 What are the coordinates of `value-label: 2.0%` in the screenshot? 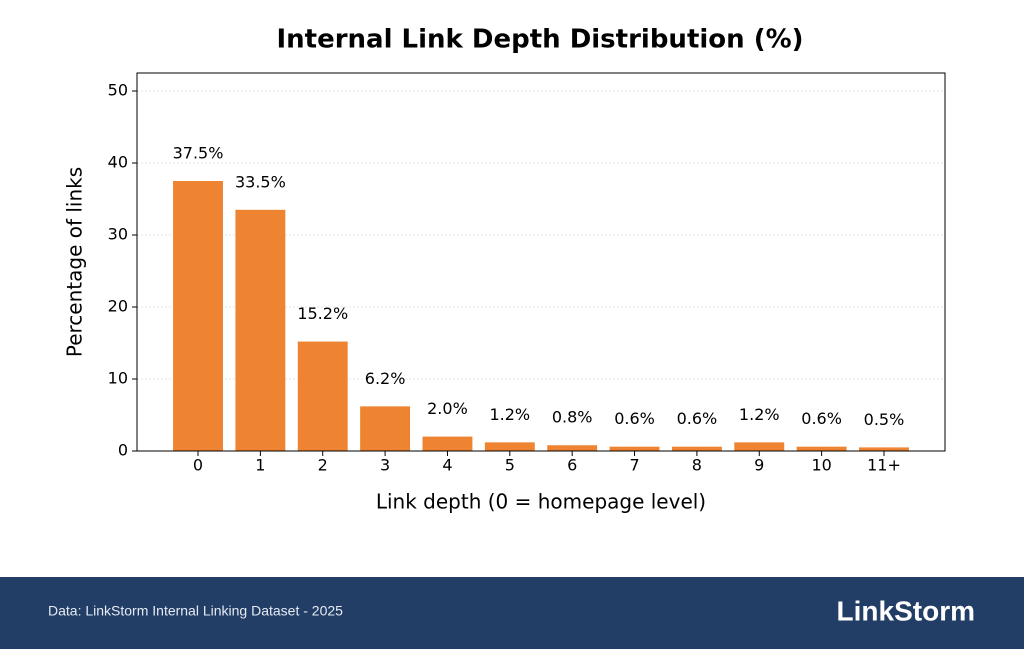 It's located at (447, 408).